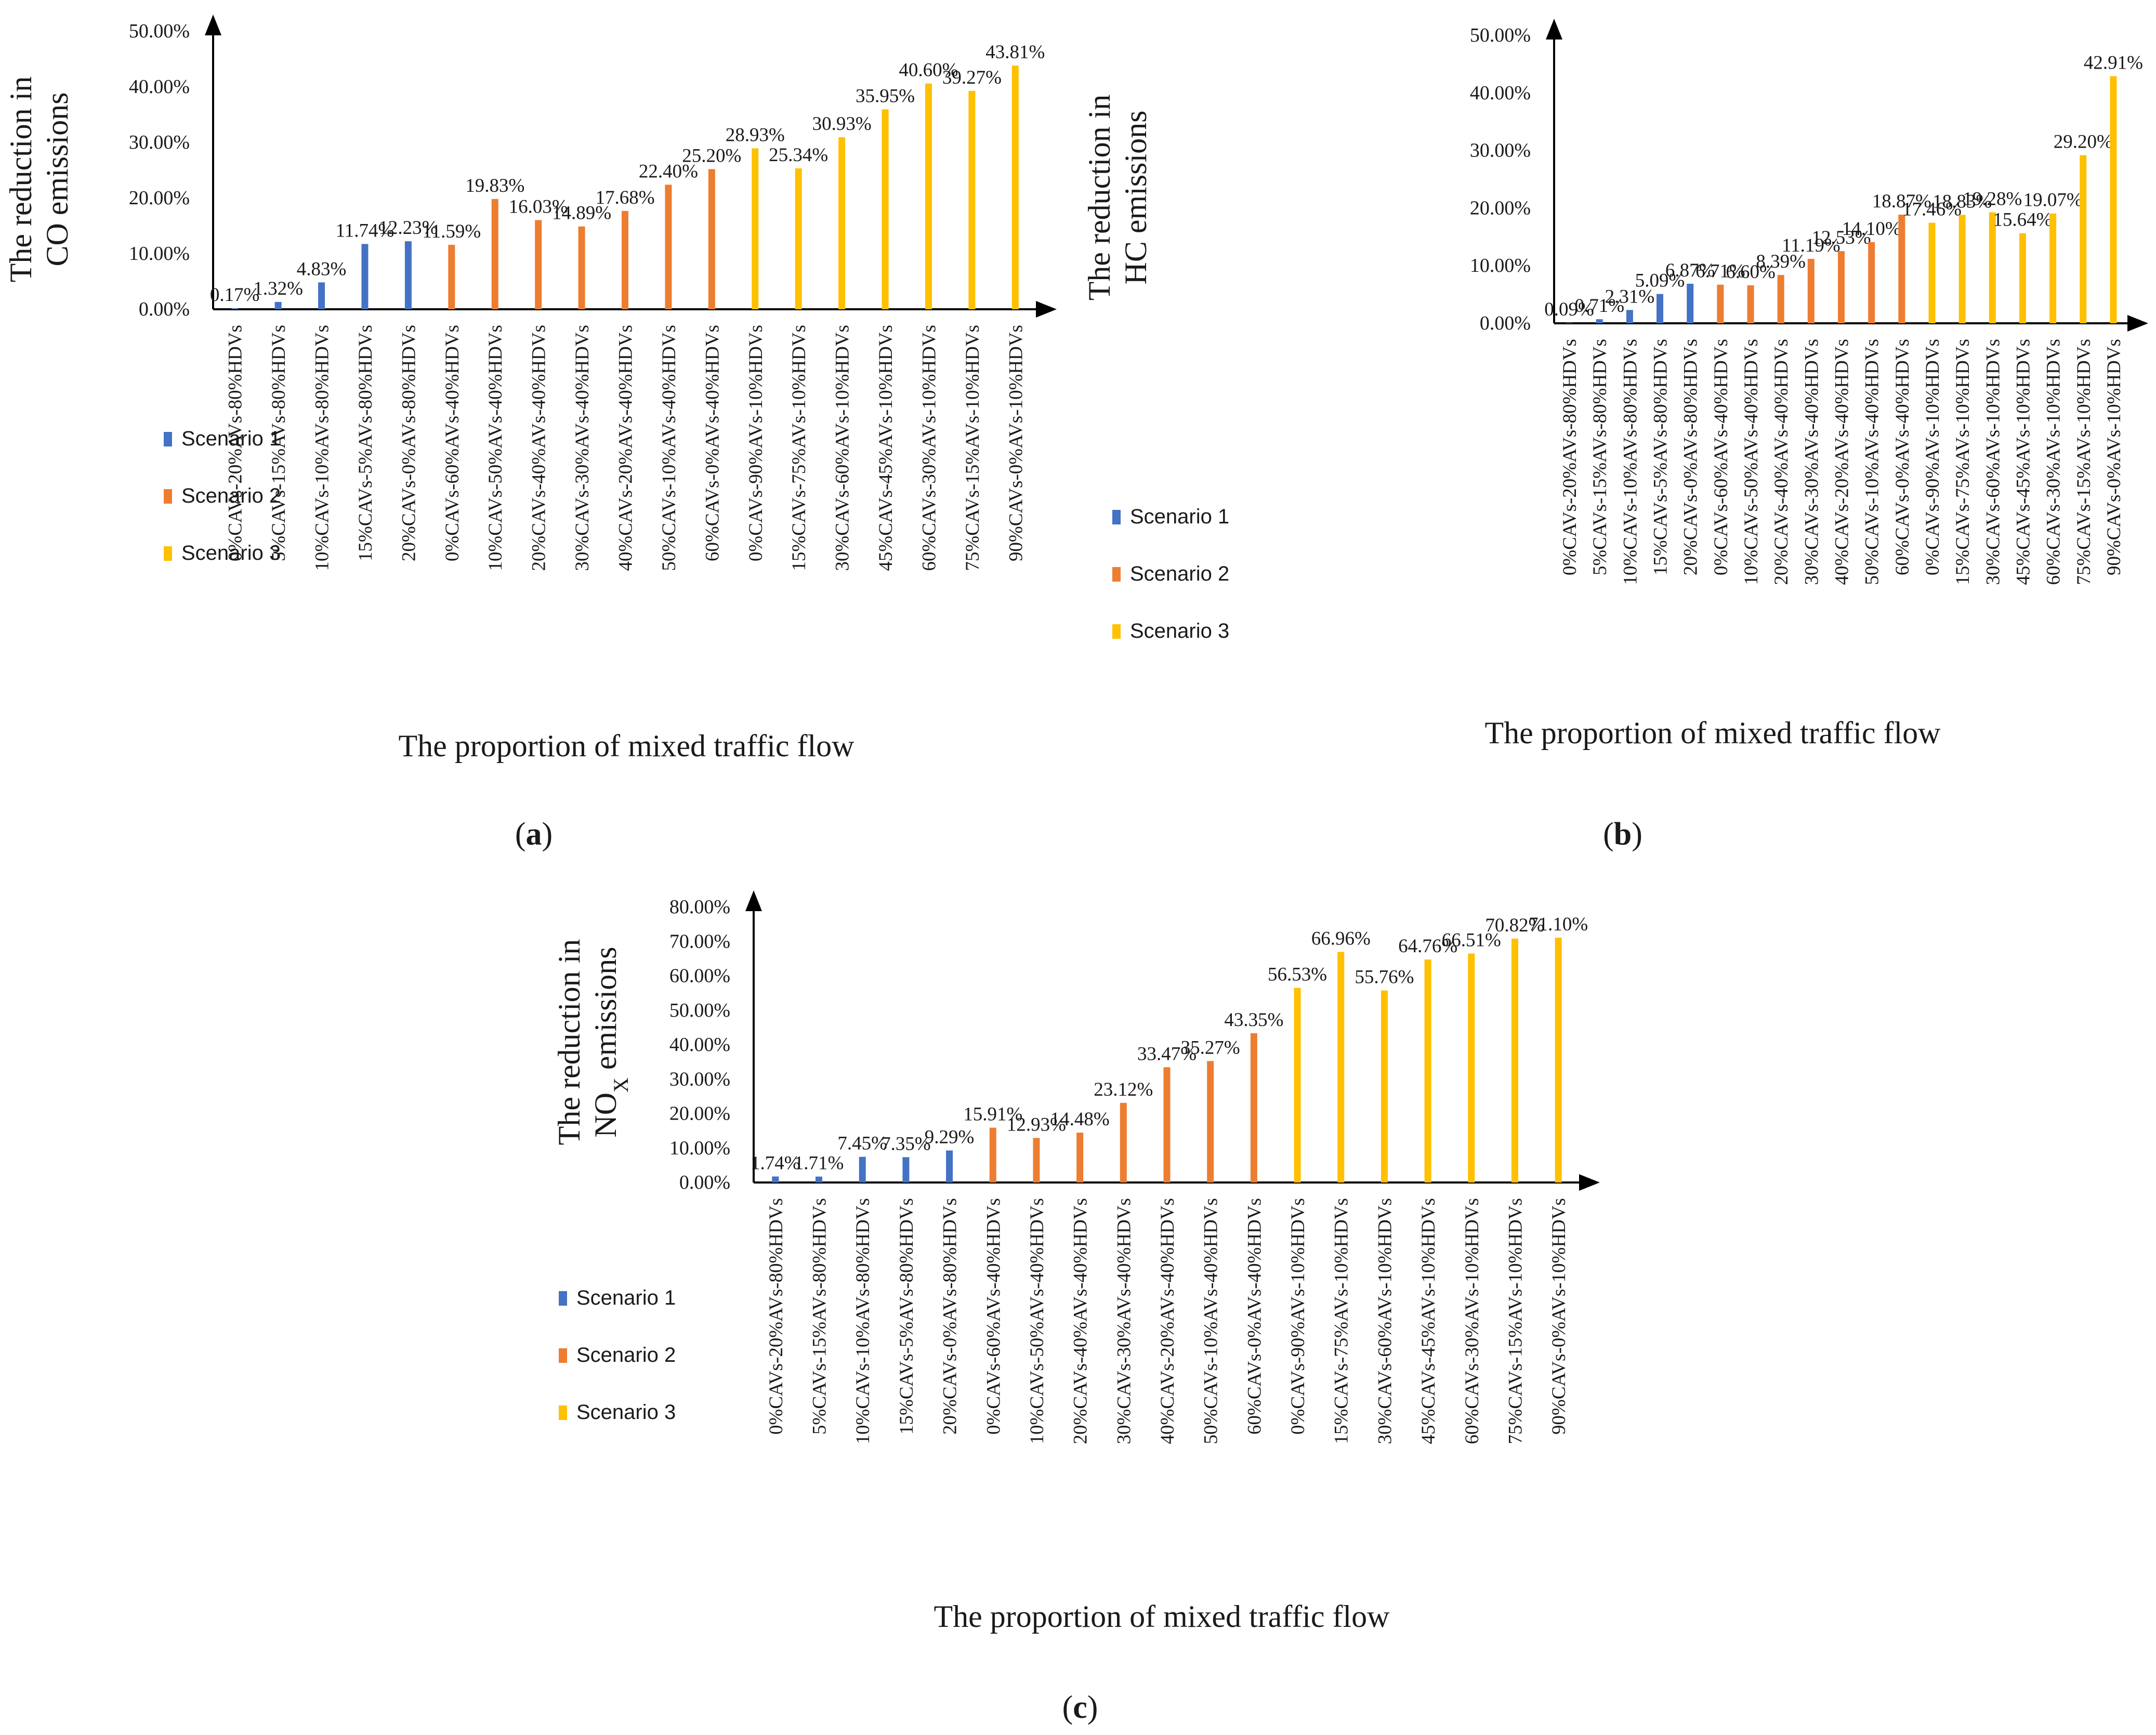 This screenshot has width=2156, height=1735. Describe the element at coordinates (626, 1412) in the screenshot. I see `legend-label: Scenario 3` at that location.